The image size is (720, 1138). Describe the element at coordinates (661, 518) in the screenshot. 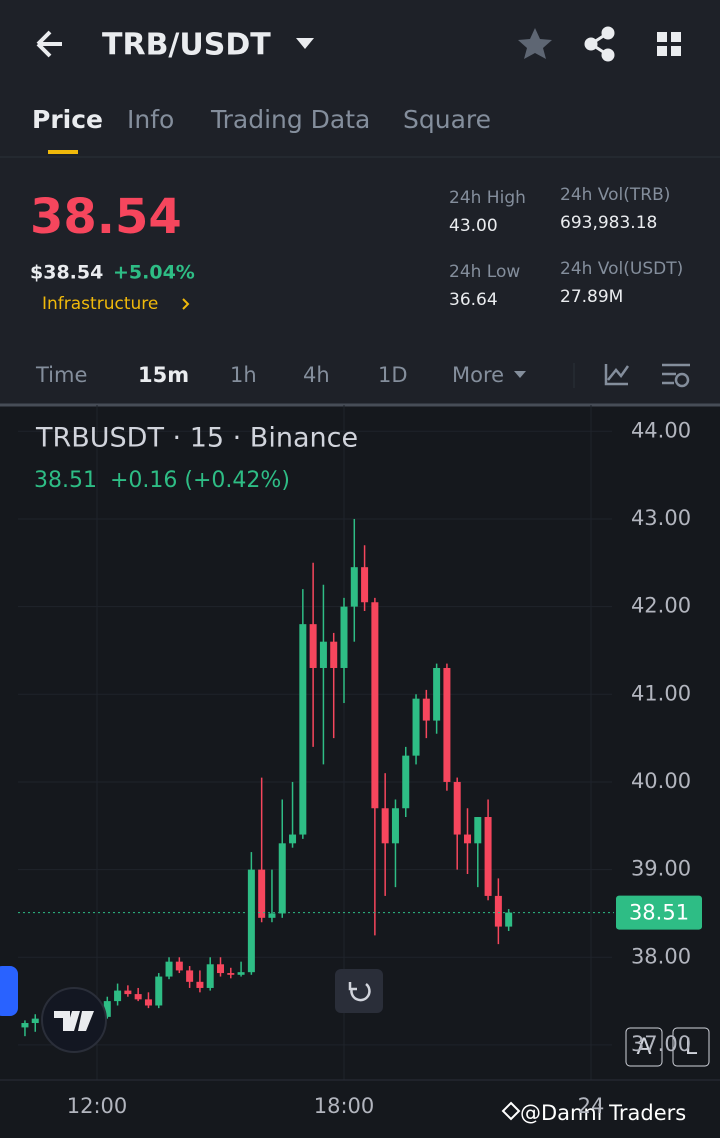

I see `y-tick-label: 43.00` at that location.